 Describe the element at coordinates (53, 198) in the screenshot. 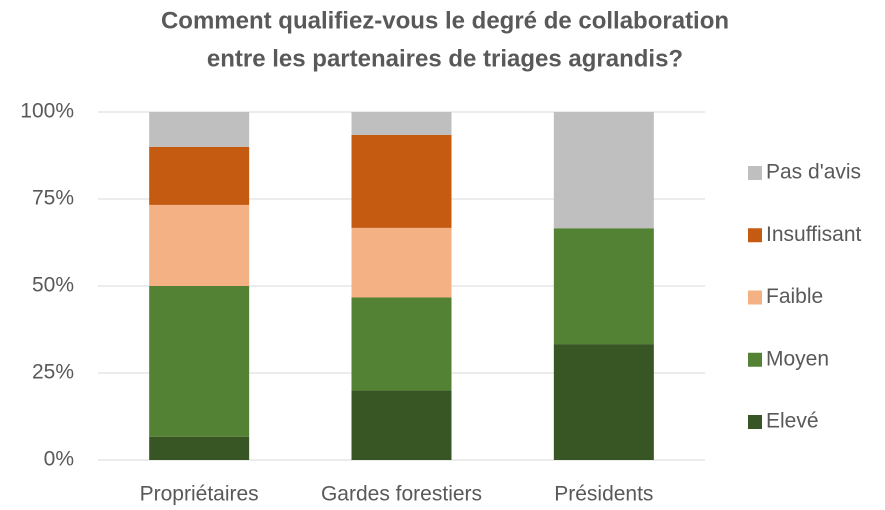

I see `y-tick-label: 75%` at that location.